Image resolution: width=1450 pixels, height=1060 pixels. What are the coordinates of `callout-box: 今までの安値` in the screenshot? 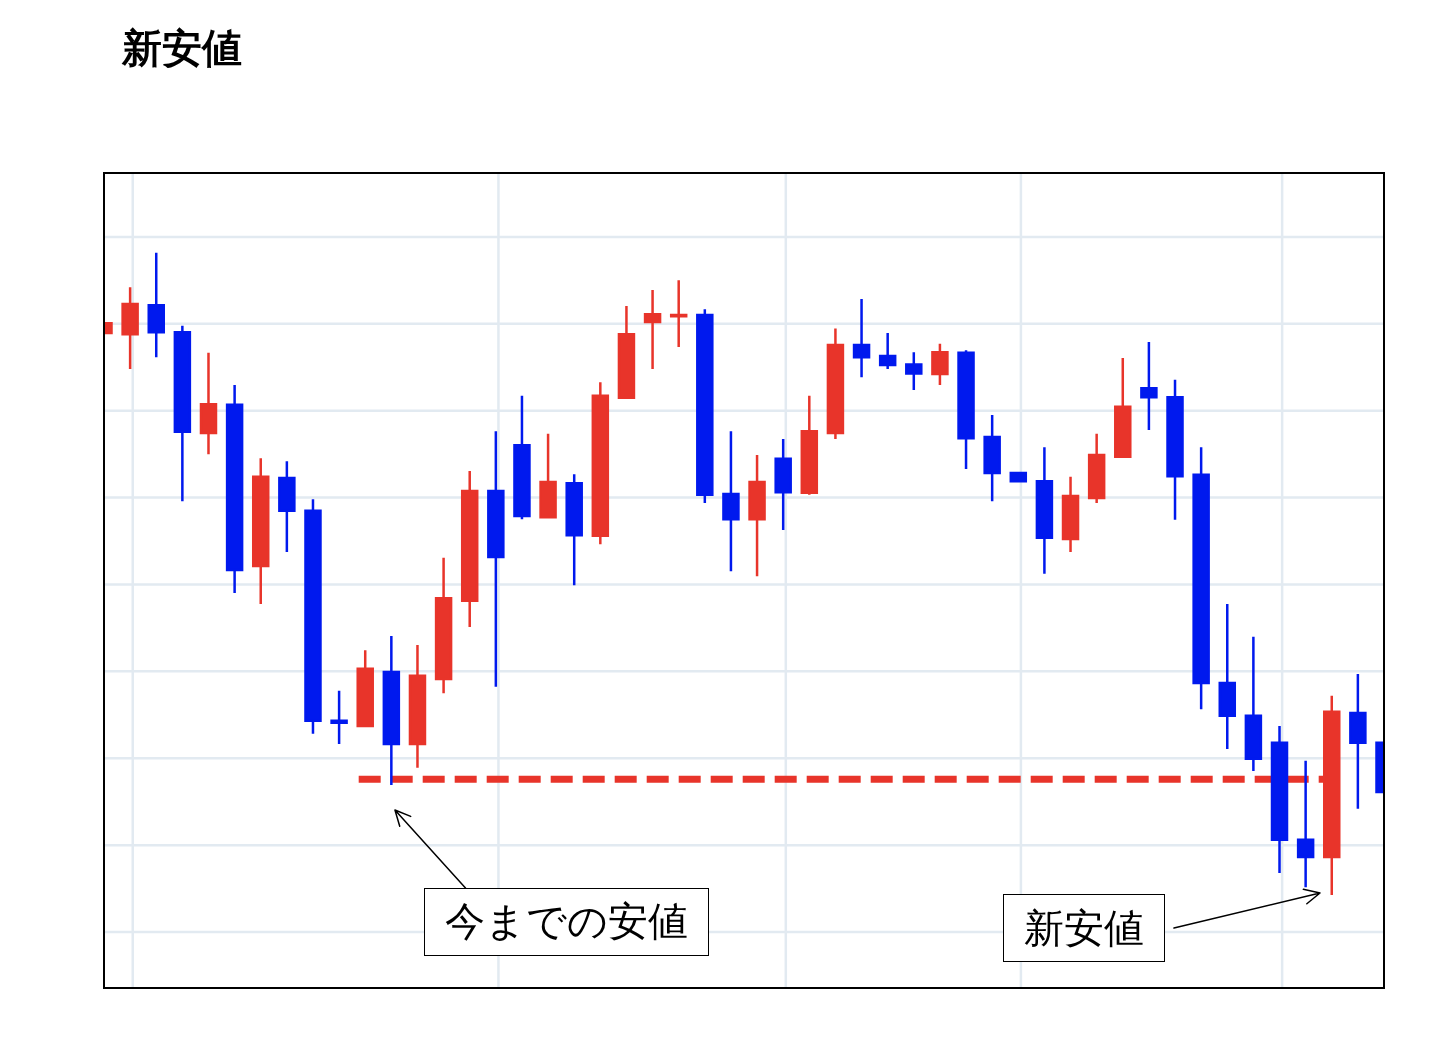 It's located at (567, 922).